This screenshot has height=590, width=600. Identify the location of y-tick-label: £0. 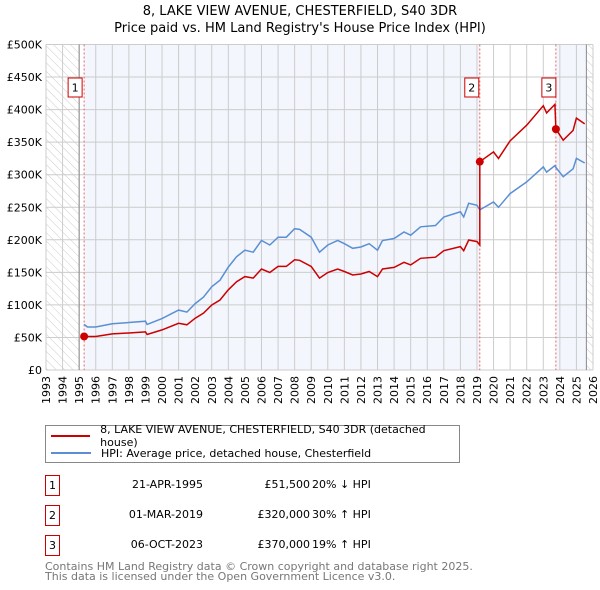
(35, 370).